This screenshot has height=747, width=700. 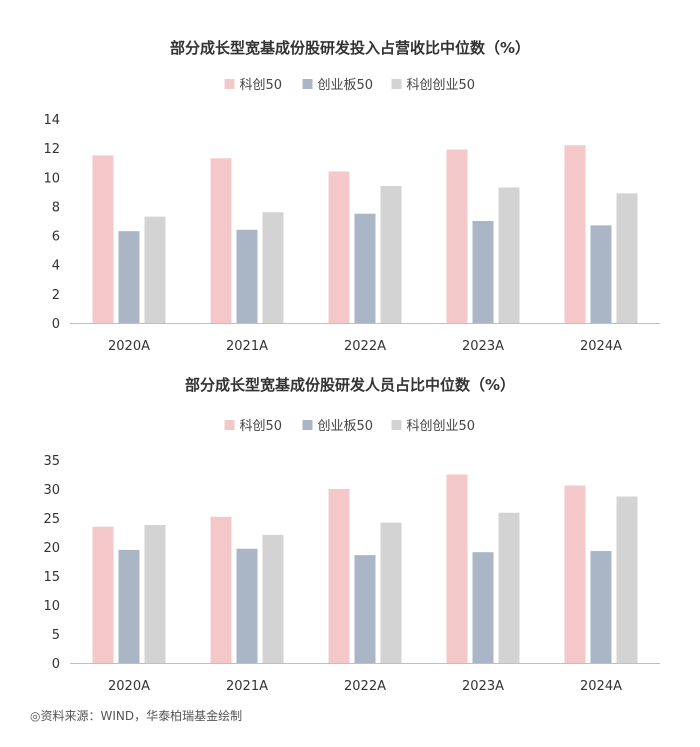 What do you see at coordinates (56, 207) in the screenshot?
I see `y-tick-label: 8` at bounding box center [56, 207].